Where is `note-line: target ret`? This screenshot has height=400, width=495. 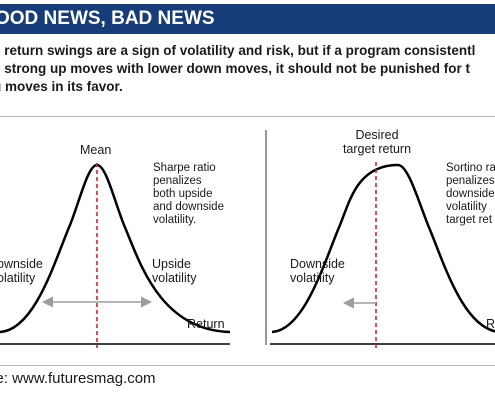
note-line: target ret is located at coordinates (469, 220).